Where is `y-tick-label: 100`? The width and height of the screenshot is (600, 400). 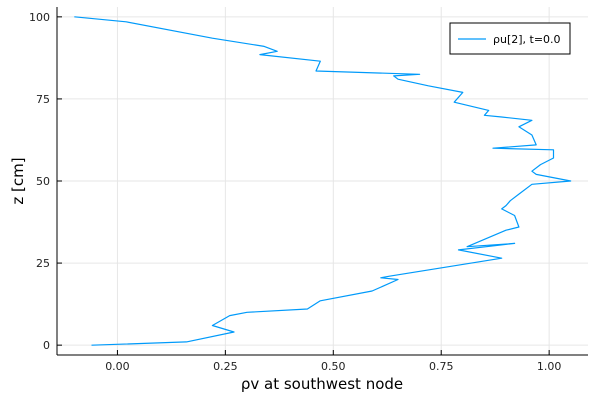 y-tick-label: 100 is located at coordinates (39, 17).